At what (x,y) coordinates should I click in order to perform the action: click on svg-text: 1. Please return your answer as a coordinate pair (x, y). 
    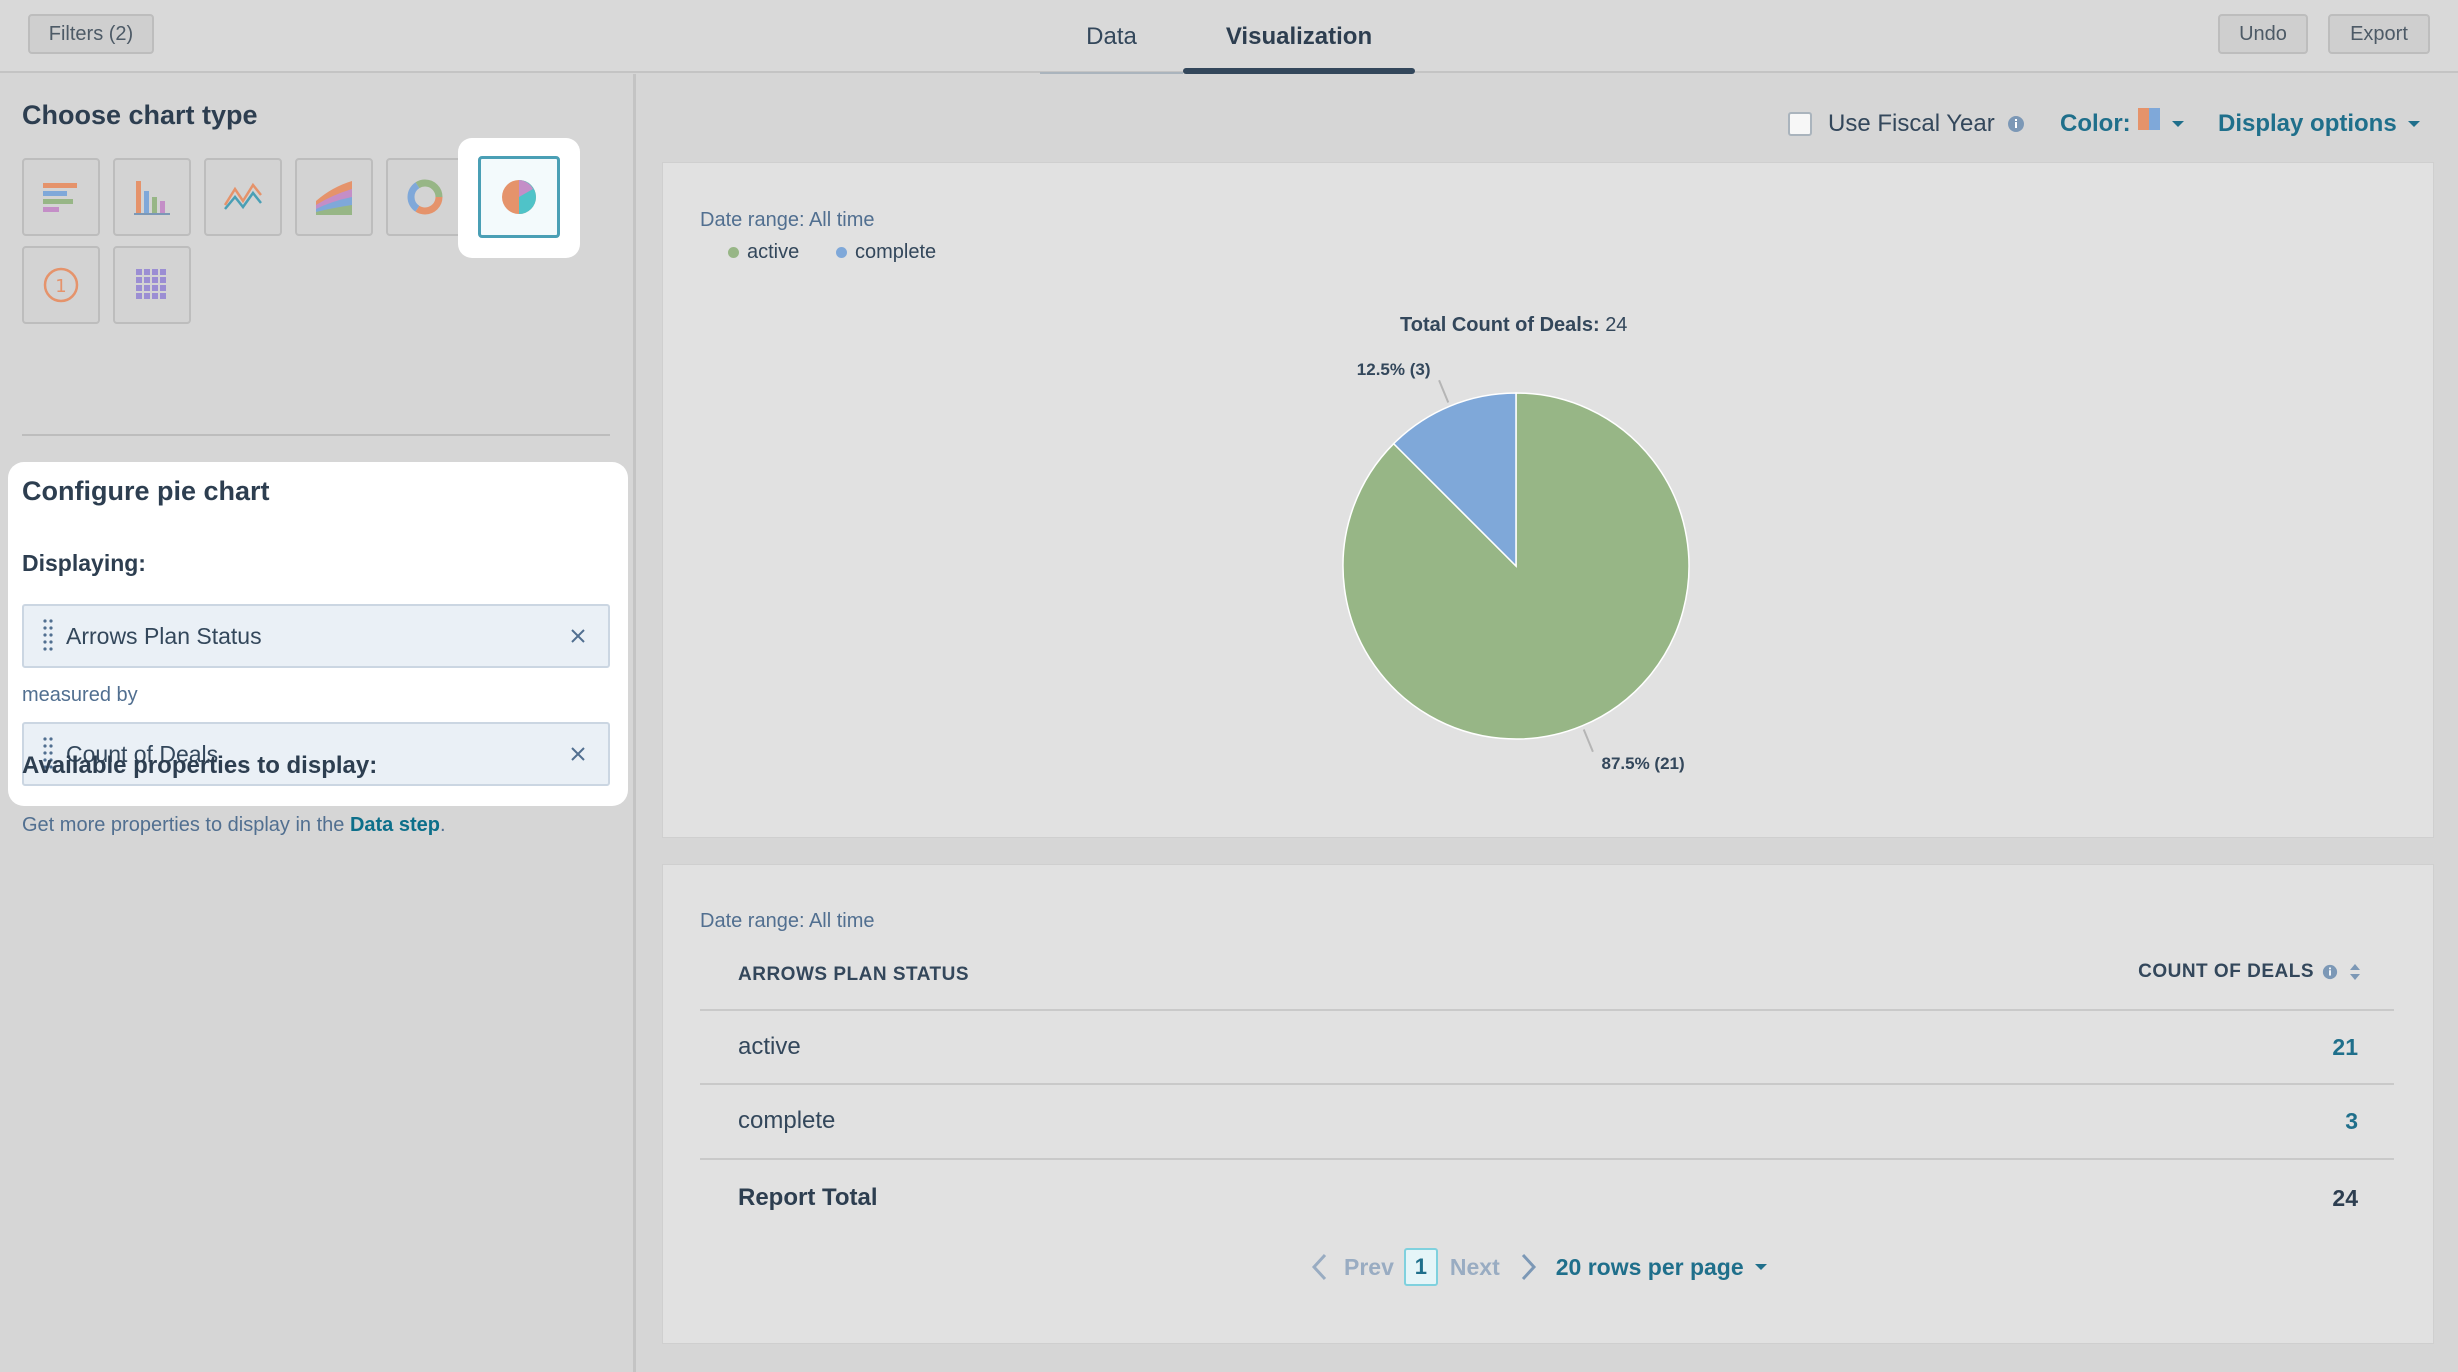
    Looking at the image, I should click on (60, 286).